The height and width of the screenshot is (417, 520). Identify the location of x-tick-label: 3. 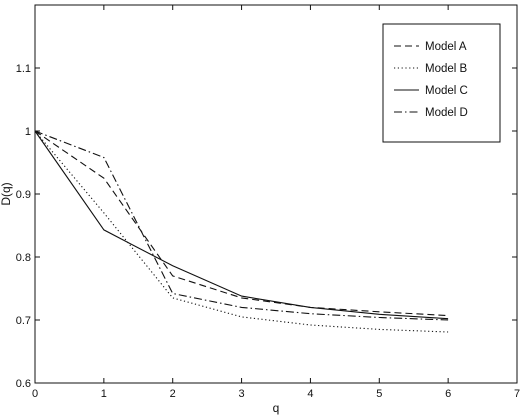
(242, 394).